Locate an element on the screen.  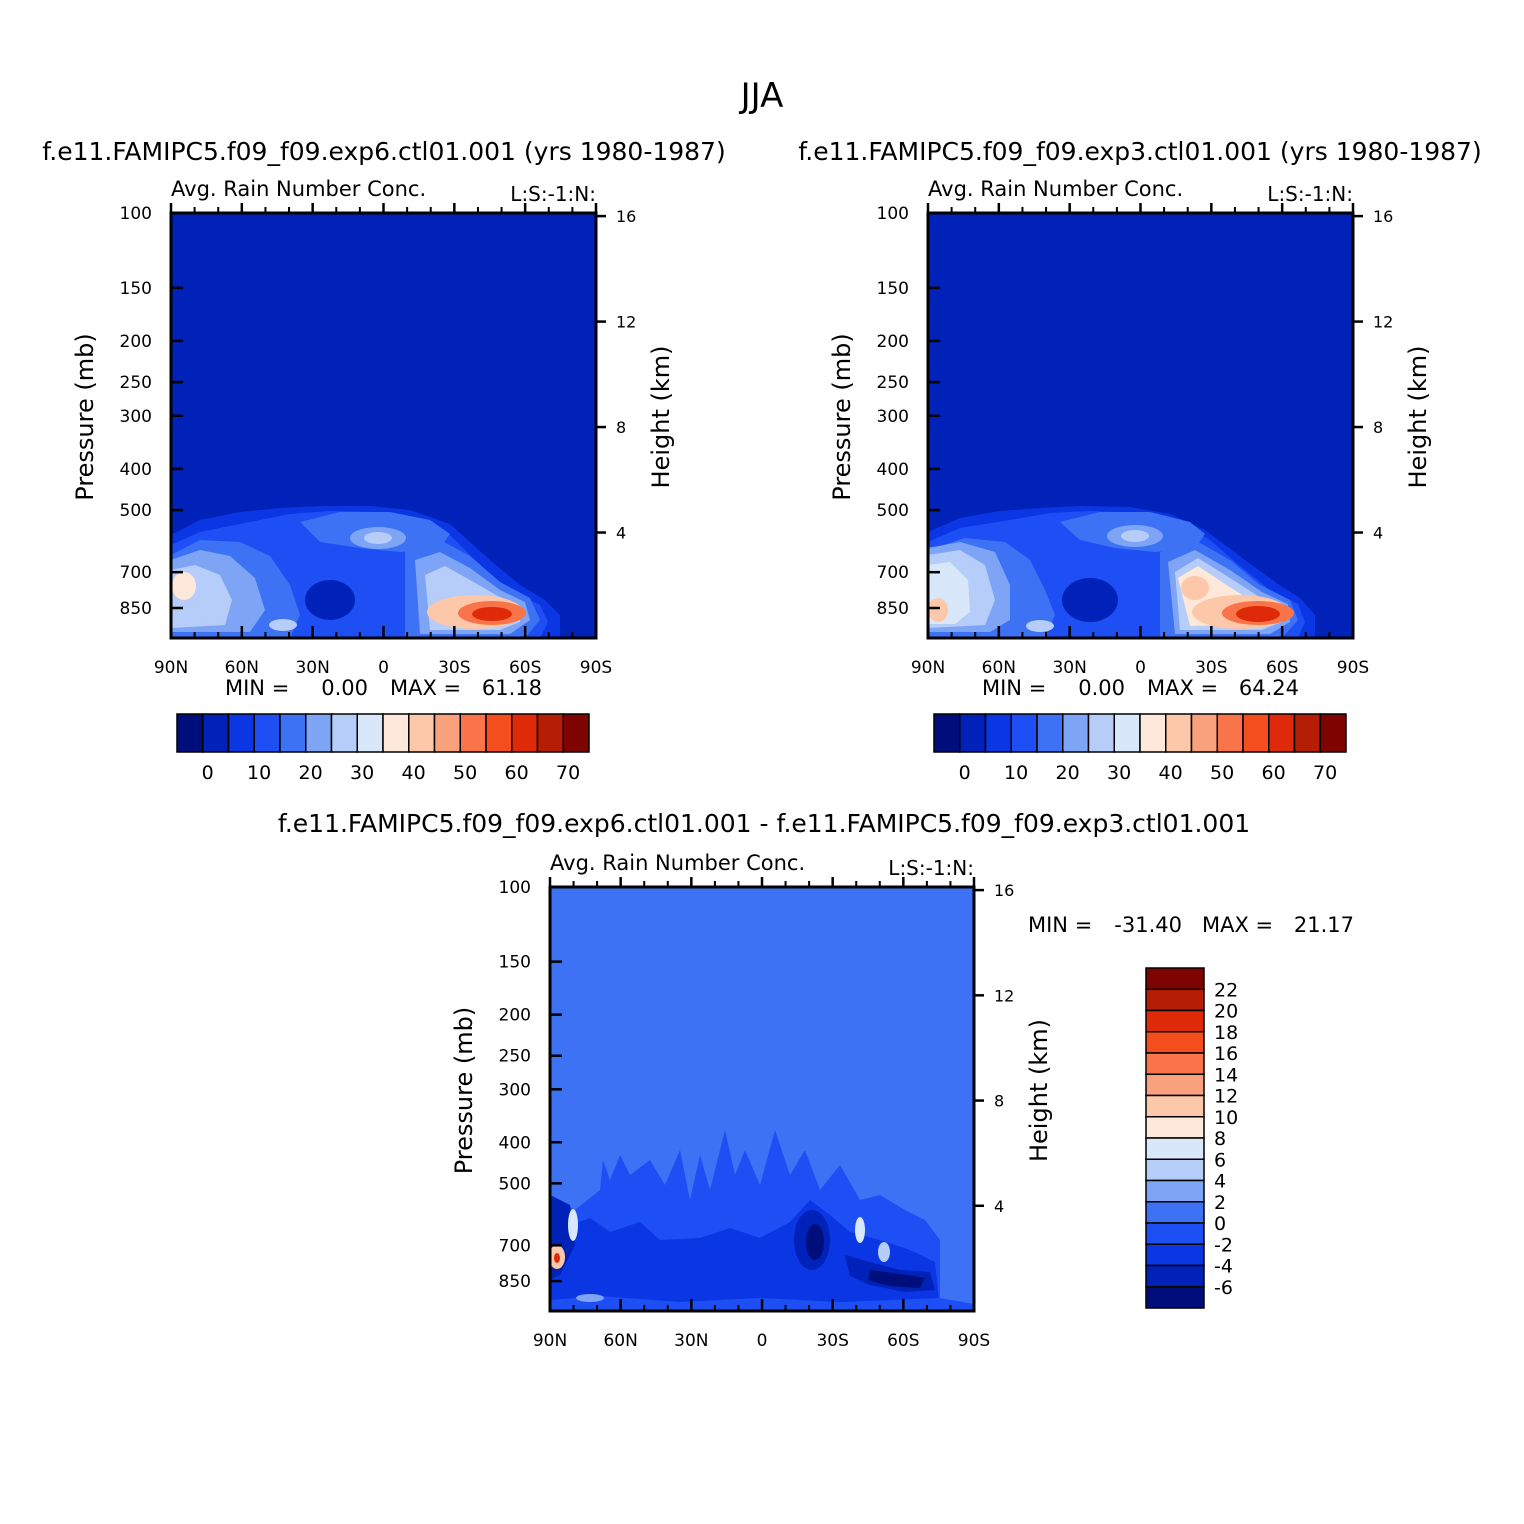
colorbar-label: -4 is located at coordinates (1223, 1267).